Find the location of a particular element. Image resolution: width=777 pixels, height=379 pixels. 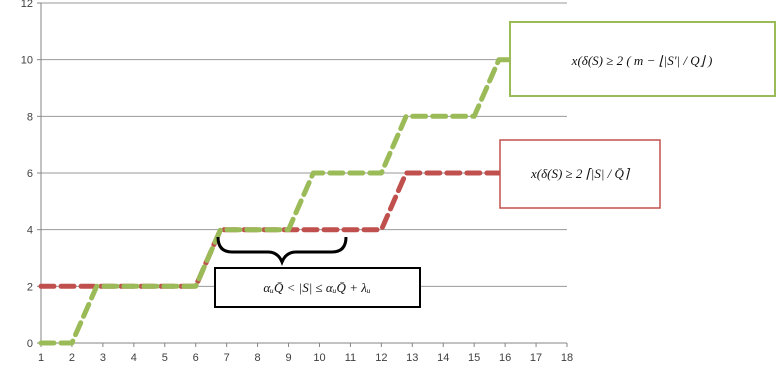

curly-brace is located at coordinates (282, 251).